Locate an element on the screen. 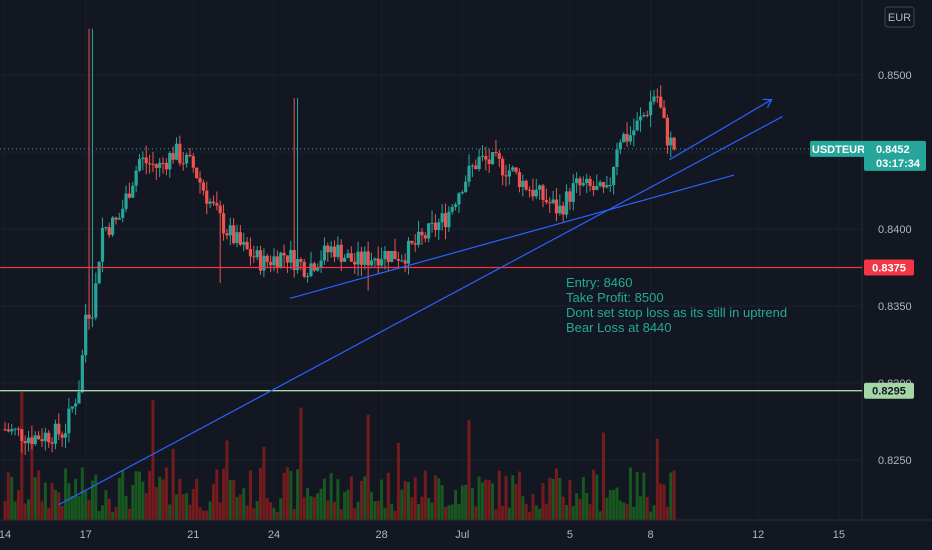  time-tick-label: 28 is located at coordinates (381, 535).